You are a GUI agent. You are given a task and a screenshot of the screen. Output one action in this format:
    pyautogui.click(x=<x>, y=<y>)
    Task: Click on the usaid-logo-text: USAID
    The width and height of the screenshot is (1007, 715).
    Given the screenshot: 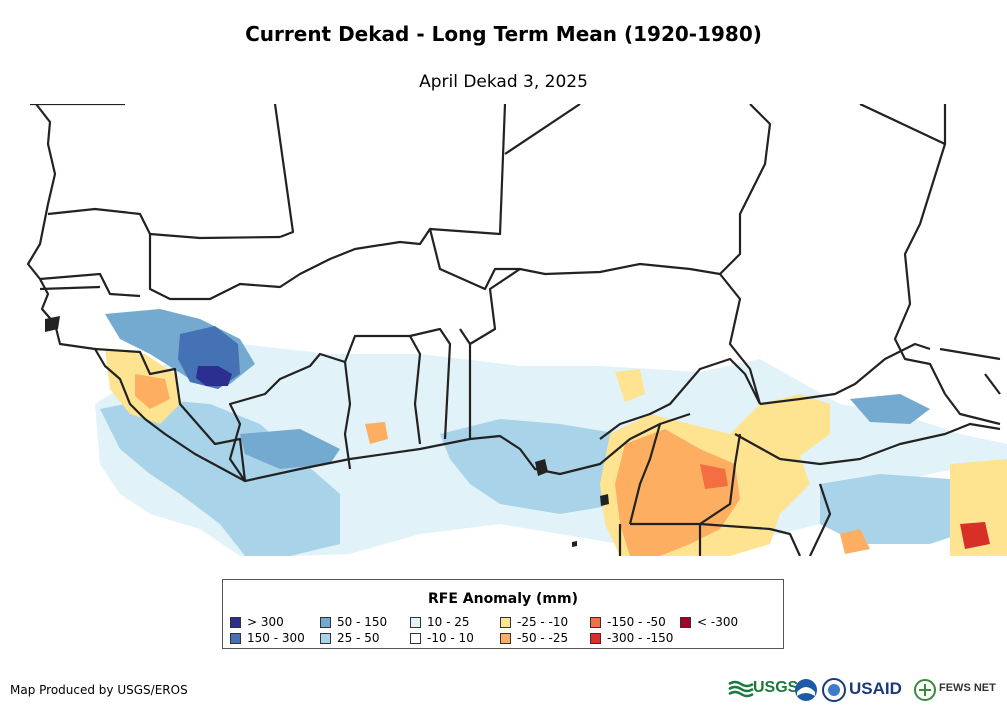 What is the action you would take?
    pyautogui.click(x=875, y=688)
    